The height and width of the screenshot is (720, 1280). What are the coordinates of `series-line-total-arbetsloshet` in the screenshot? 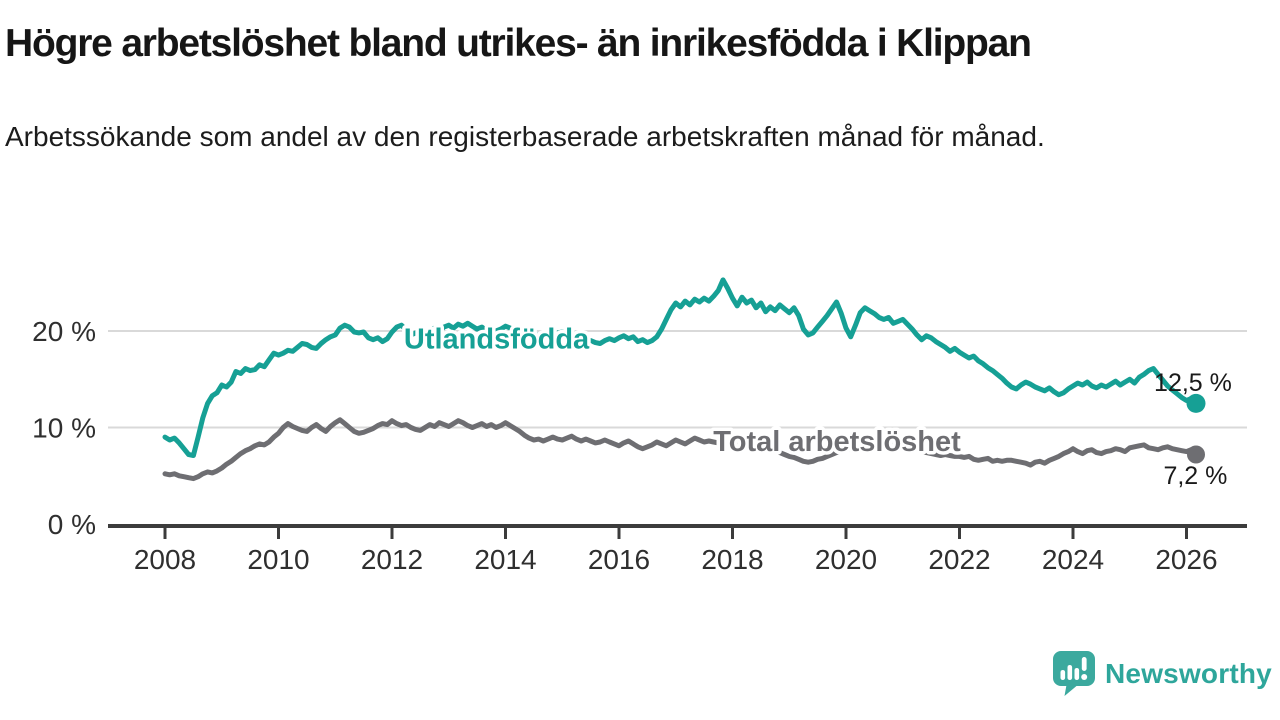 It's located at (680, 449).